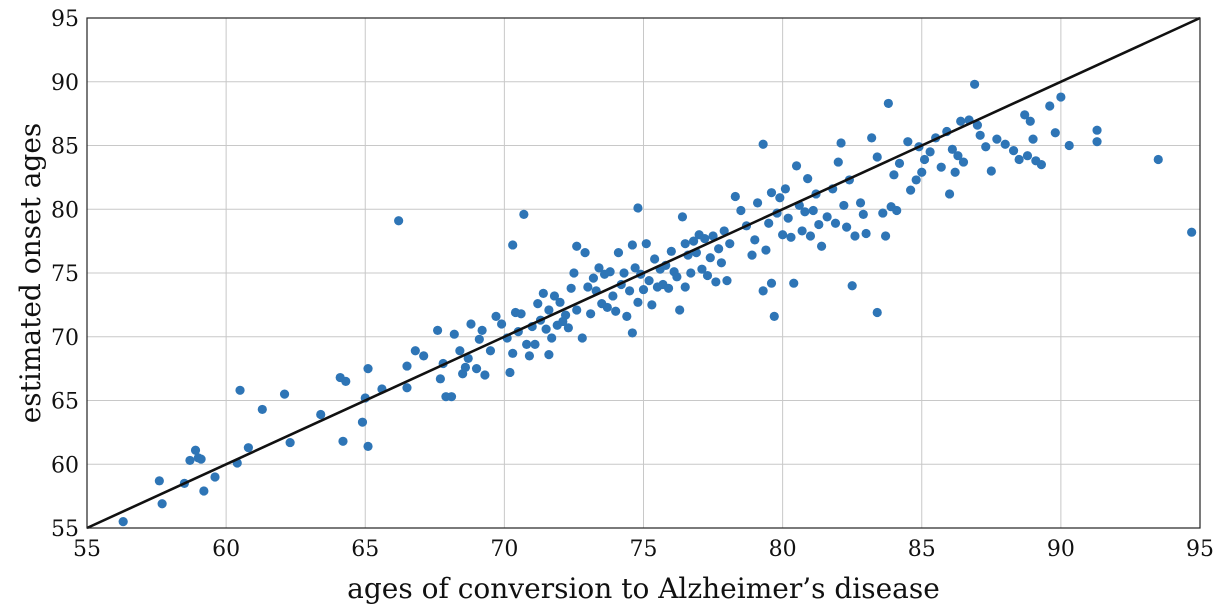 The image size is (1227, 608). I want to click on y-tick-label: 55, so click(65, 529).